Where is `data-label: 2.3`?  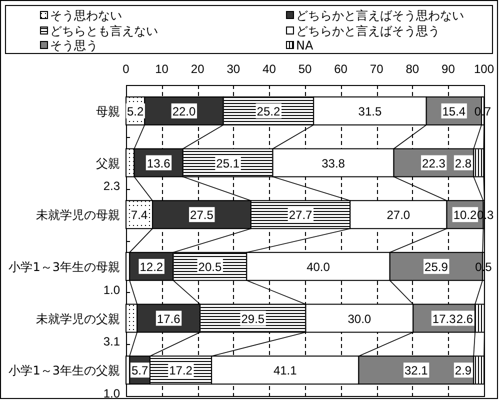
data-label: 2.3 is located at coordinates (111, 186).